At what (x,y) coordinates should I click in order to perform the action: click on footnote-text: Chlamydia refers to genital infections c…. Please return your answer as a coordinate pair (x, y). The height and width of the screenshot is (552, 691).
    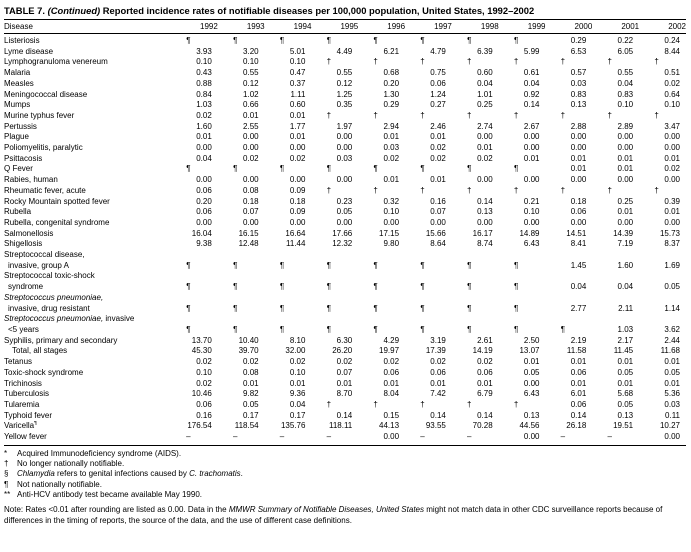
    Looking at the image, I should click on (130, 474).